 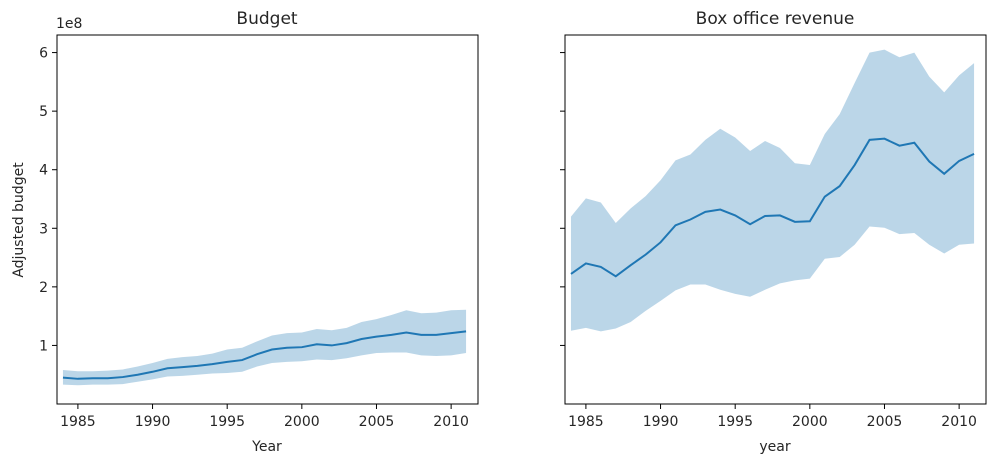 What do you see at coordinates (43, 288) in the screenshot?
I see `y-tick-label: 2` at bounding box center [43, 288].